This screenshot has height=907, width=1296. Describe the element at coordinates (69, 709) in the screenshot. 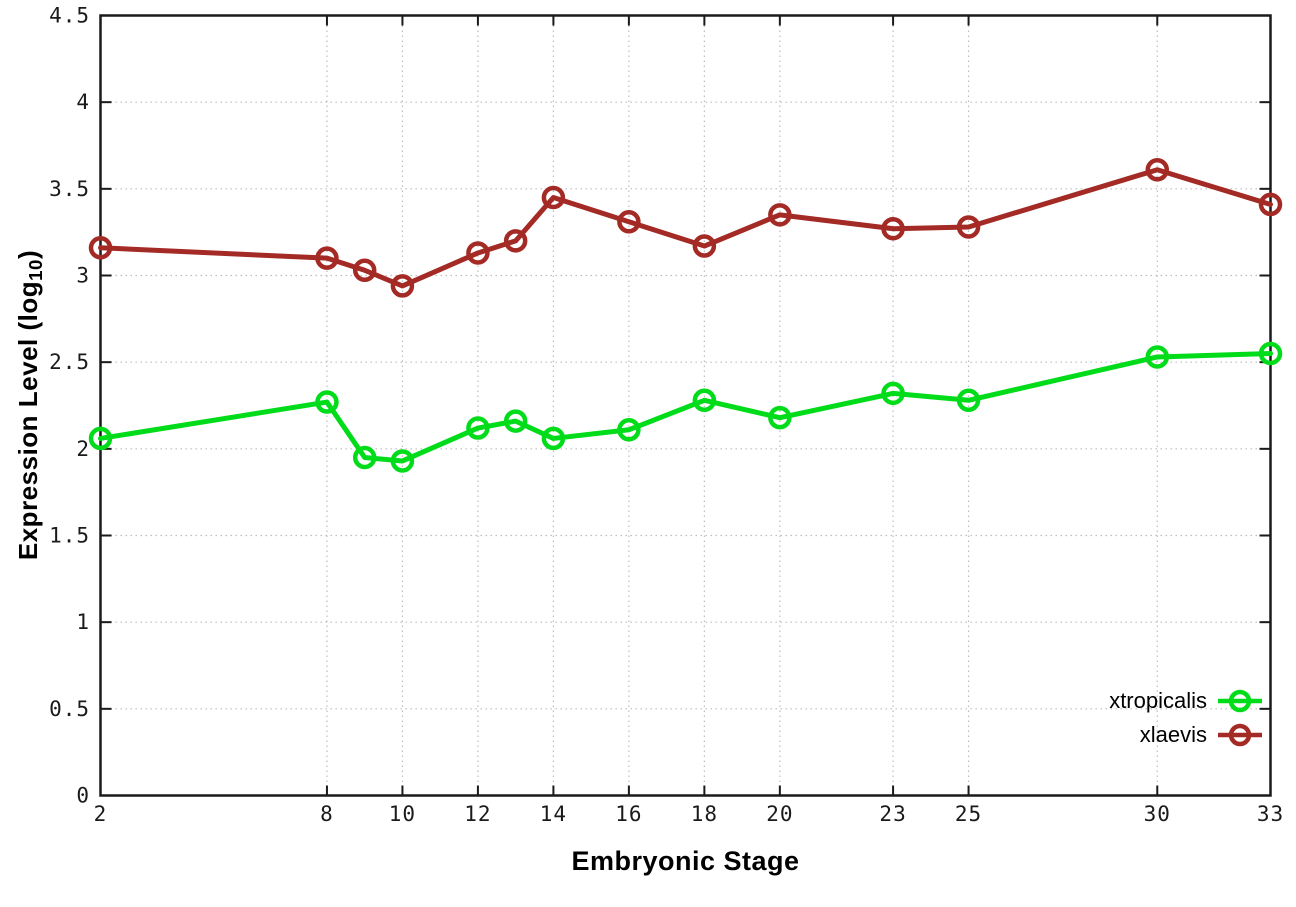

I see `svg-text: 0.5` at that location.